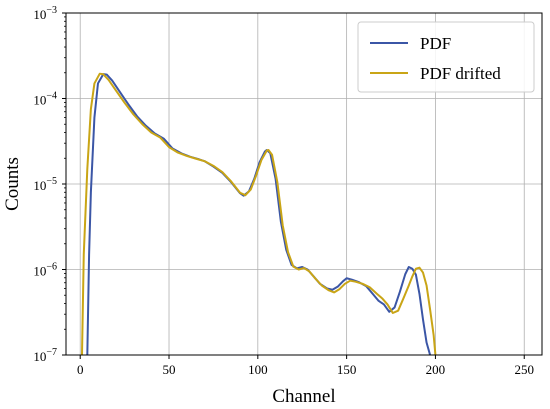 The width and height of the screenshot is (550, 409). Describe the element at coordinates (80, 369) in the screenshot. I see `x-tick-label: 0` at that location.